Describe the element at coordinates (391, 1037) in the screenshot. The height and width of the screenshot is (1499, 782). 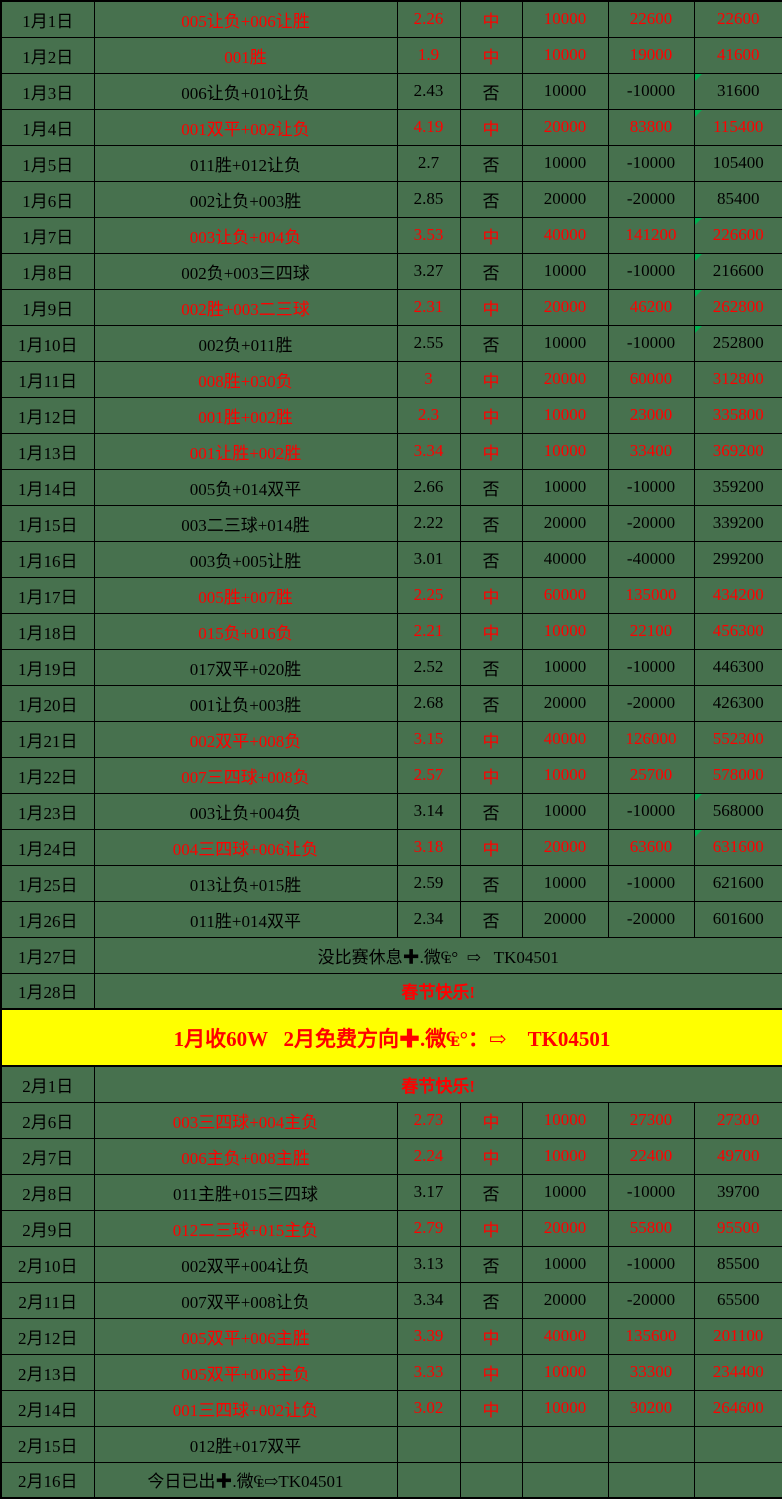
I see `promo-banner: 1月收60W 2月免费方向✚.微₠°：⇨ TK04501` at that location.